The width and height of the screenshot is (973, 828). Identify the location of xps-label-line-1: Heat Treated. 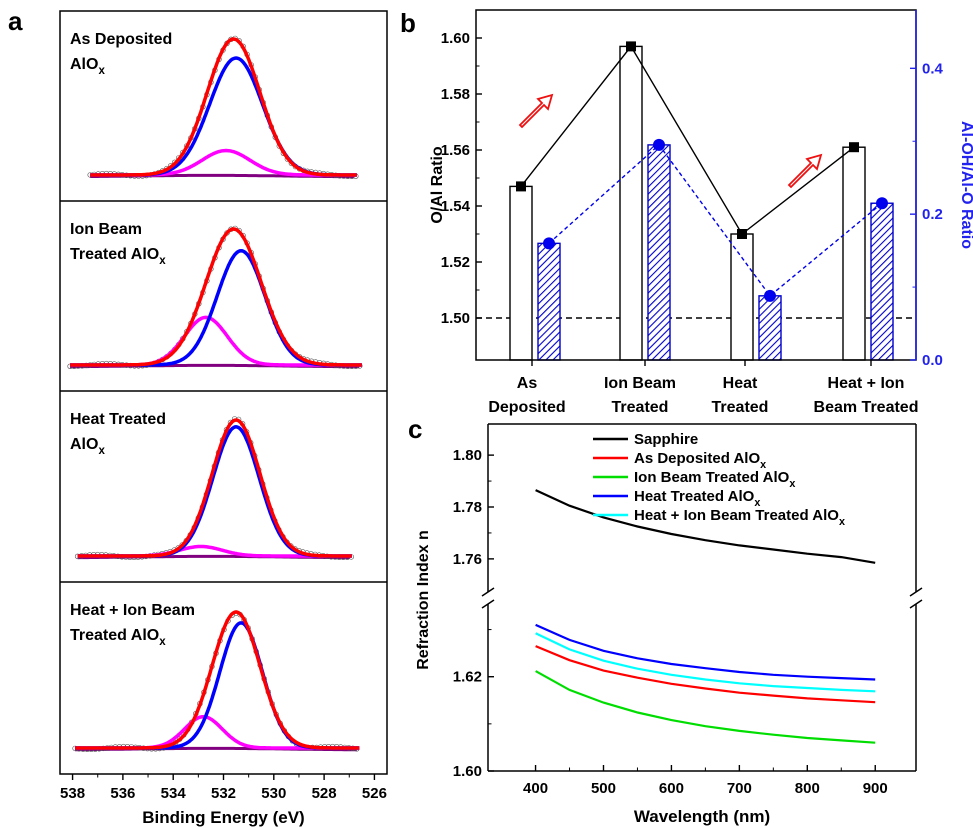
(118, 419).